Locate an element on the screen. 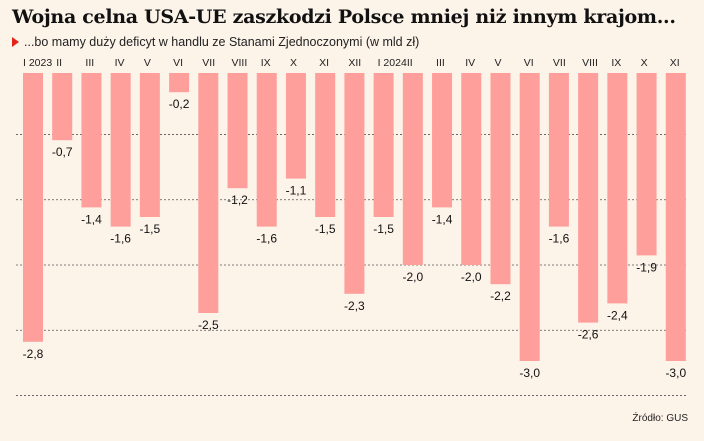 The image size is (704, 441). tick-label-11: XII is located at coordinates (354, 63).